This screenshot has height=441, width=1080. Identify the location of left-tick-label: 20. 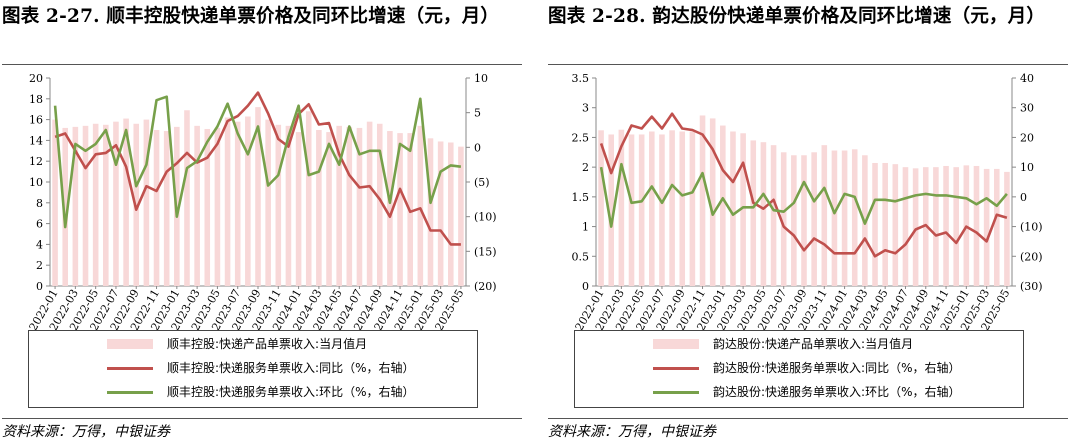
(36, 78).